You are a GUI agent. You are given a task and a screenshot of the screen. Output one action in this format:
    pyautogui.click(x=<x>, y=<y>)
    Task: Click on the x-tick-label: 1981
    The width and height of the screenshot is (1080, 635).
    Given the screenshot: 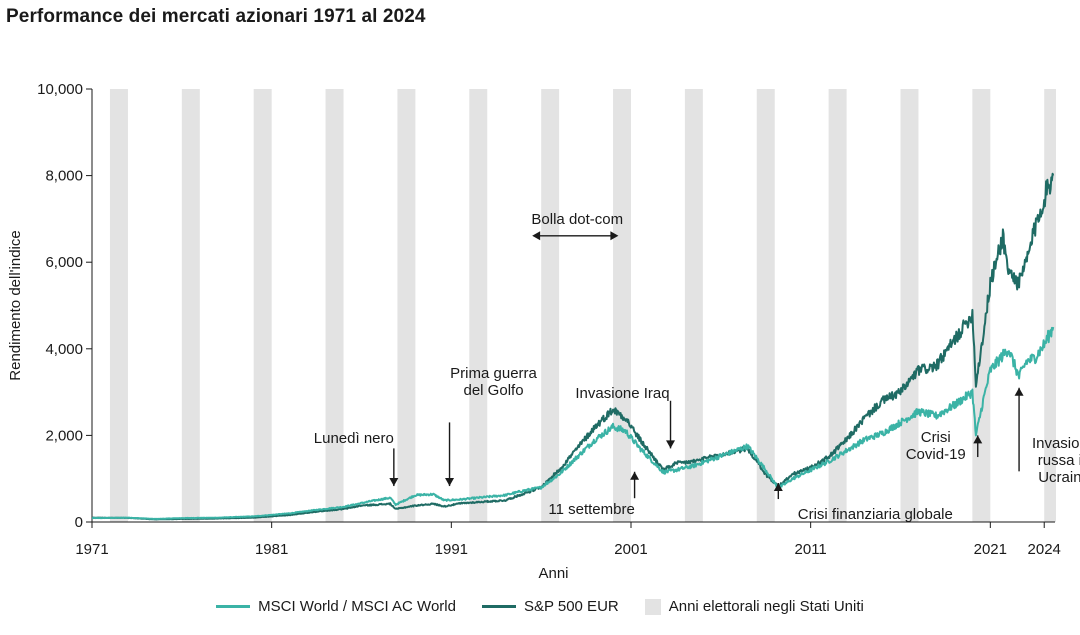 What is the action you would take?
    pyautogui.click(x=271, y=549)
    